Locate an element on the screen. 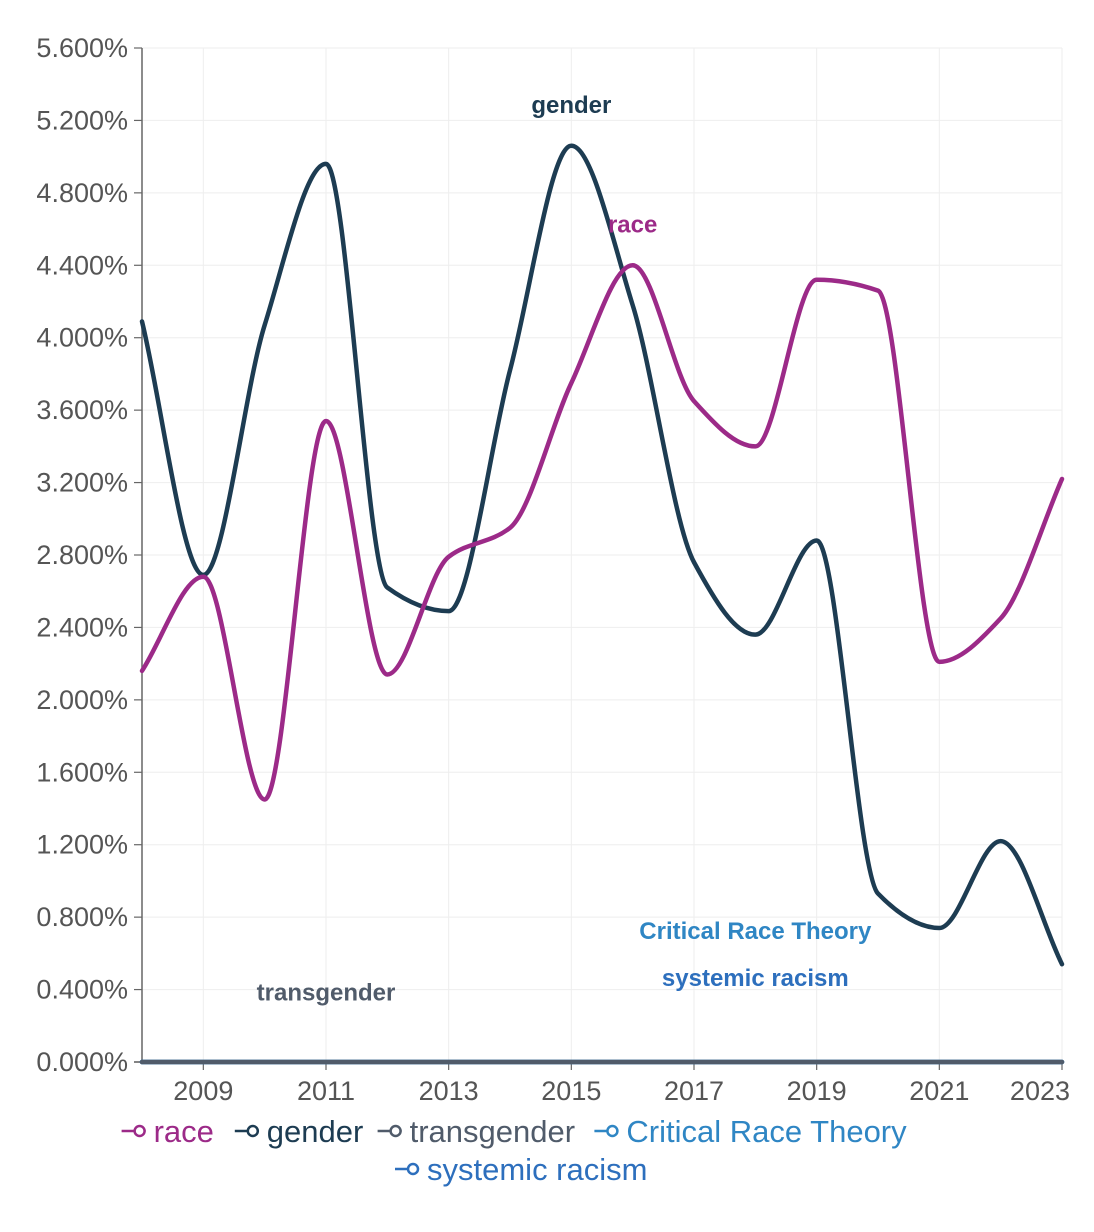 The image size is (1094, 1232). y-tick-label: 2.400% is located at coordinates (82, 627).